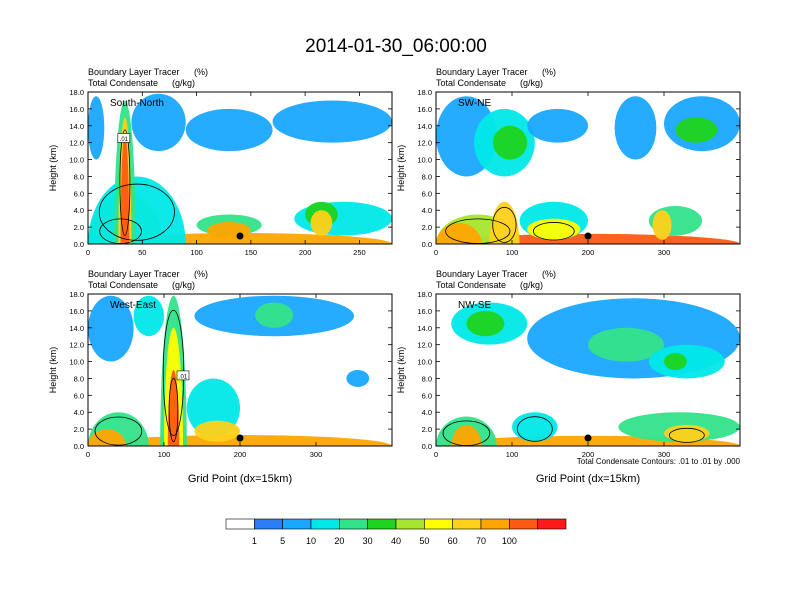 The width and height of the screenshot is (792, 612). I want to click on contour-label: .01, so click(124, 140).